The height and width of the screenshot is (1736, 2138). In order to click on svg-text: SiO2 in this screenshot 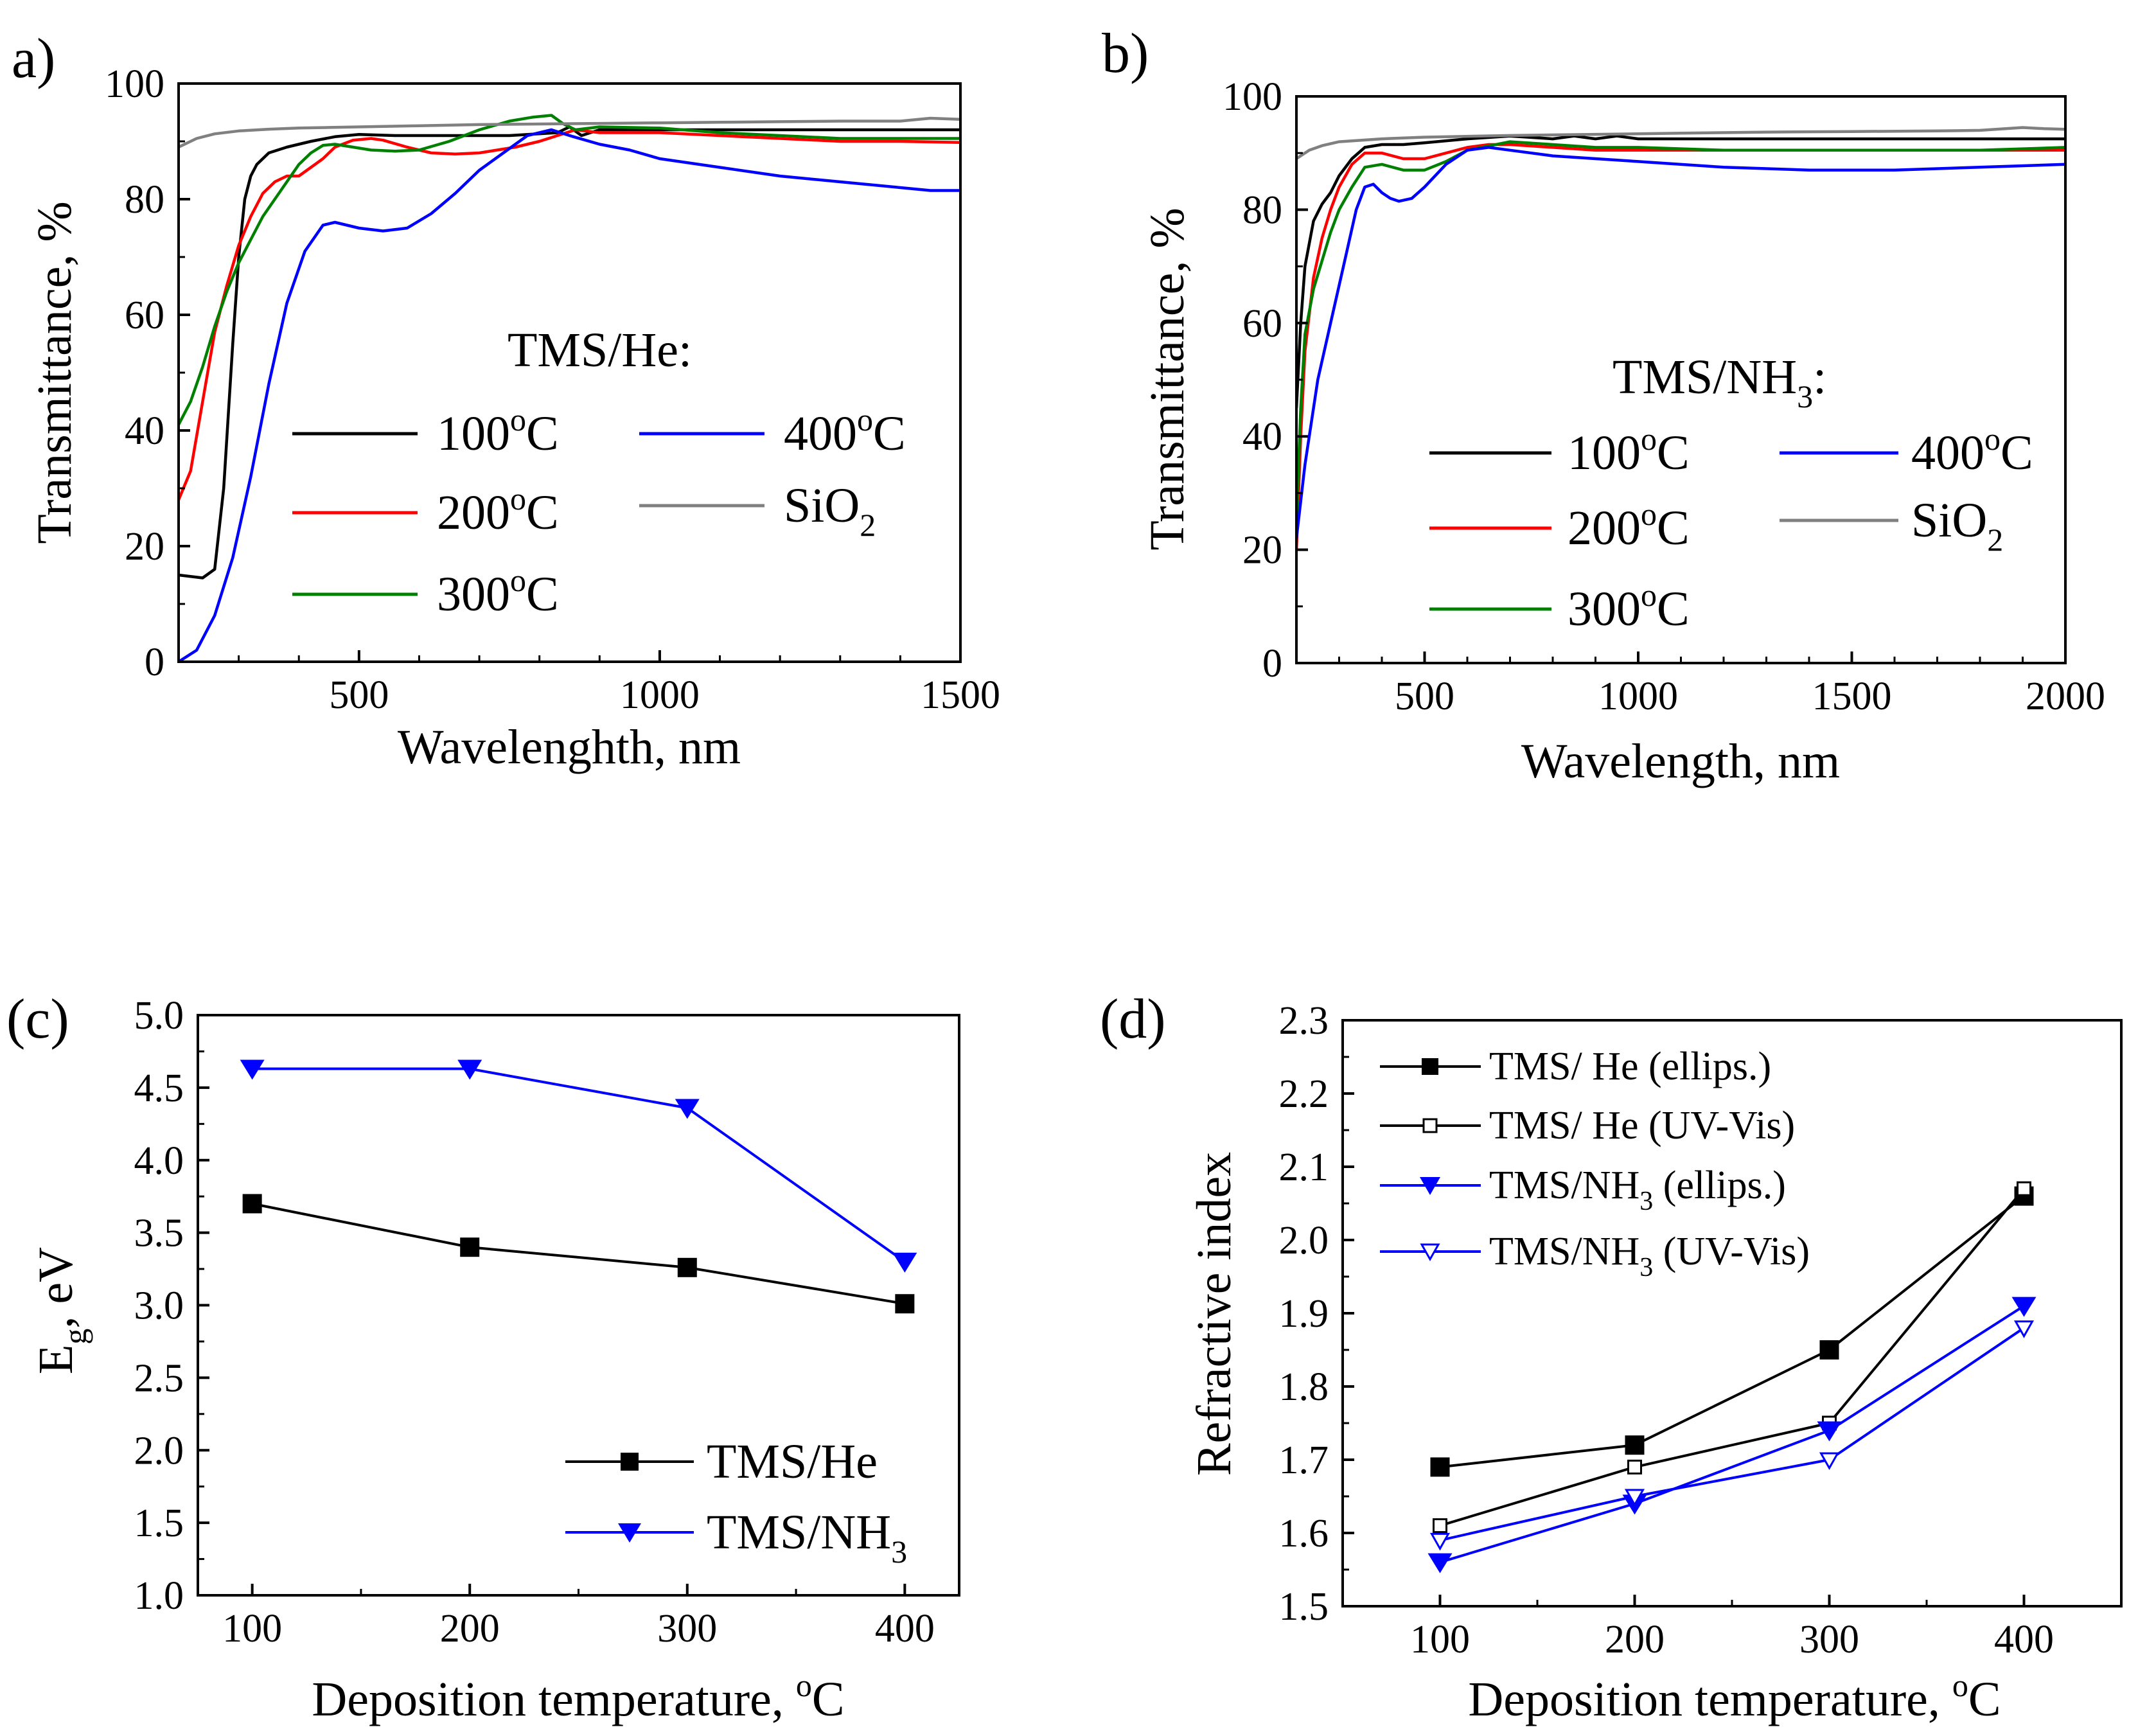, I will do `click(1957, 525)`.